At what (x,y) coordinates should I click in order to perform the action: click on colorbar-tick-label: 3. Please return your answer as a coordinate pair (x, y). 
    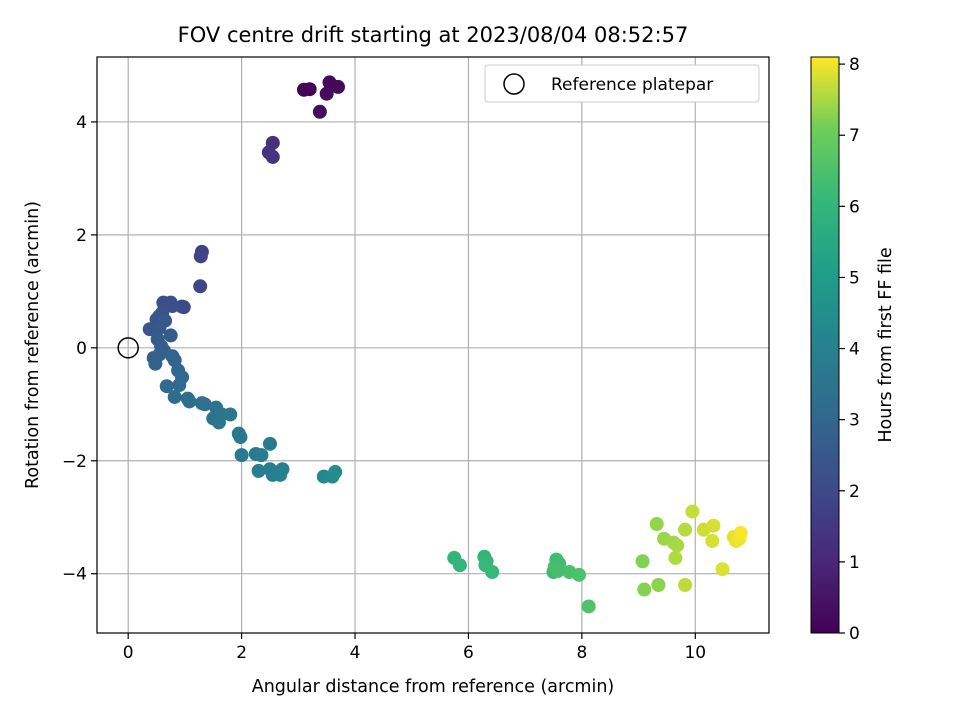
    Looking at the image, I should click on (854, 421).